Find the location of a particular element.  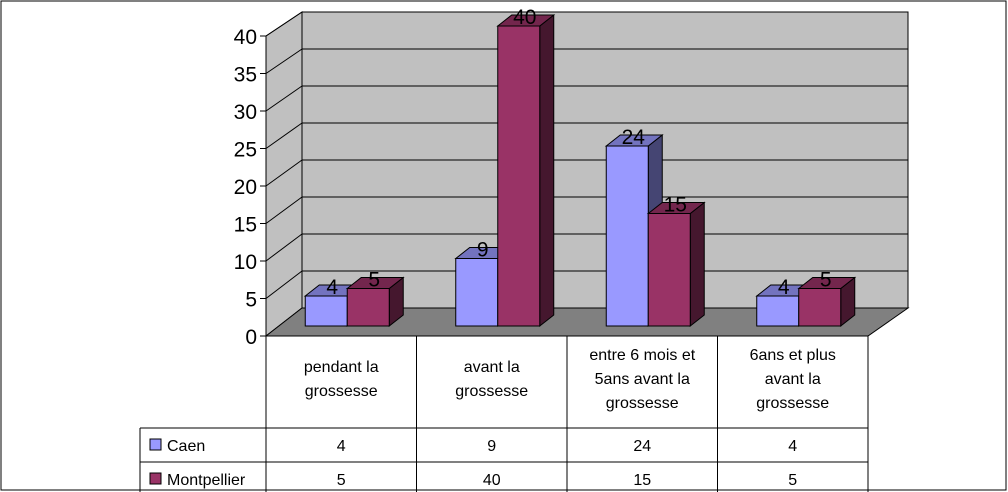

y-tick-label: 25 is located at coordinates (245, 150).